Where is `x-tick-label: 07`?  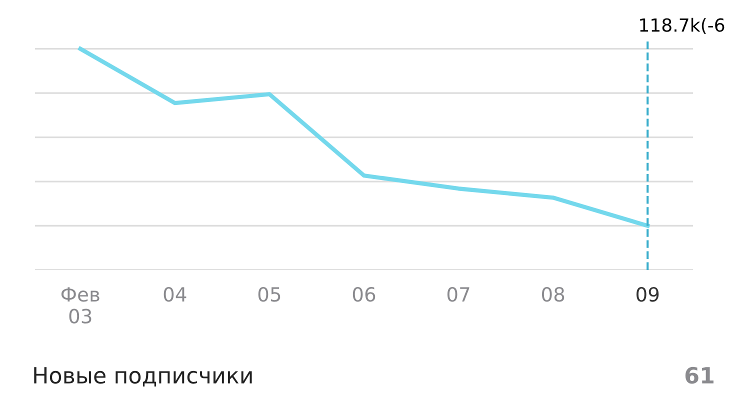 x-tick-label: 07 is located at coordinates (458, 294).